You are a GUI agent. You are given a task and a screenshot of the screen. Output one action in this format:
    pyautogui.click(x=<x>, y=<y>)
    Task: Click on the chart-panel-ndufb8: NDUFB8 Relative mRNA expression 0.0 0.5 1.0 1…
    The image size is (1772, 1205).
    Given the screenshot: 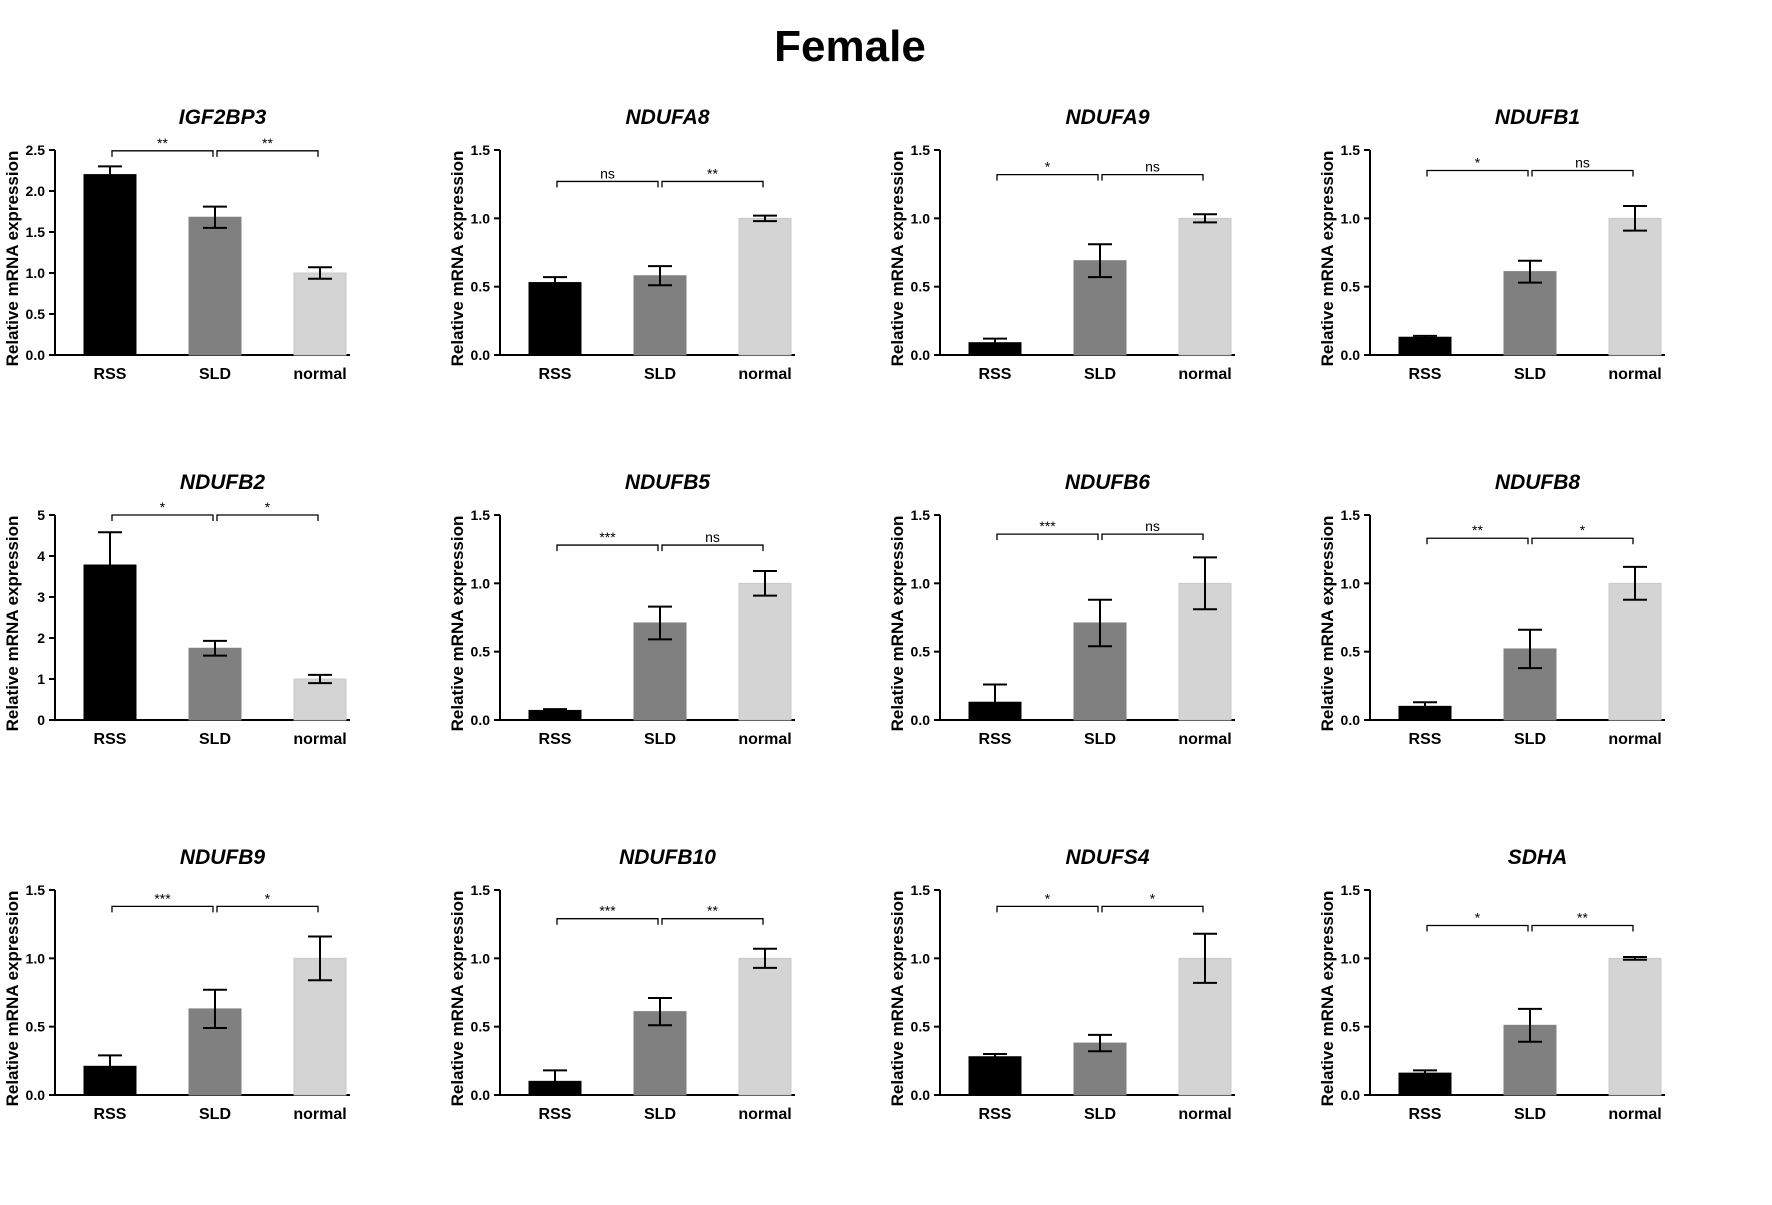 What is the action you would take?
    pyautogui.click(x=1491, y=609)
    